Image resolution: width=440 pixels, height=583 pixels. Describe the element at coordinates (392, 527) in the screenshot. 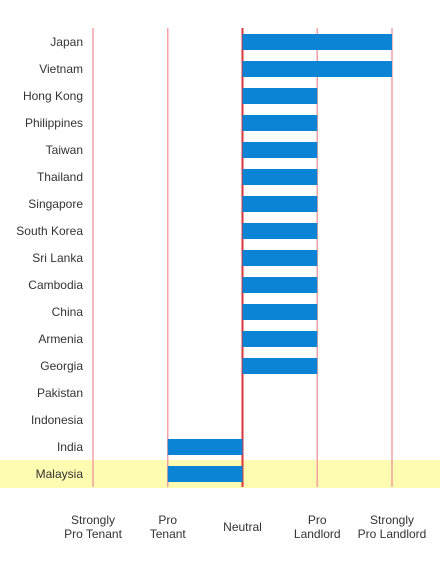

I see `x-tick-label: Strongly Pro Landlord` at that location.